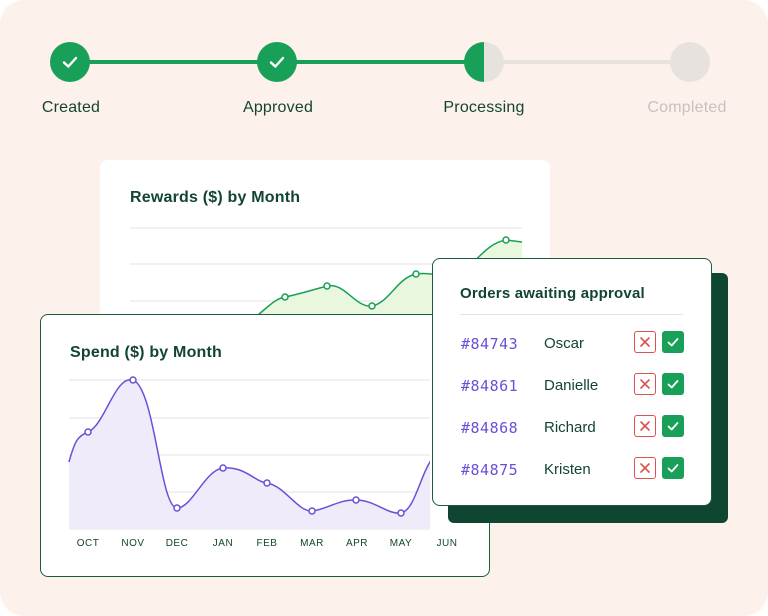 Image resolution: width=768 pixels, height=616 pixels. I want to click on order-customer-name: Richard, so click(570, 427).